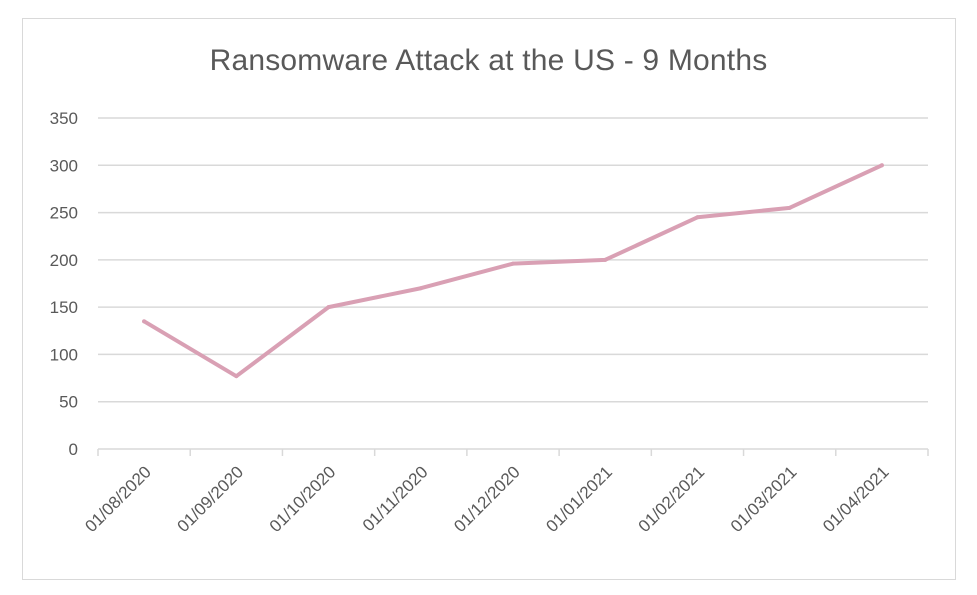 The image size is (977, 595). What do you see at coordinates (118, 499) in the screenshot?
I see `x-tick-label: 01/08/2020` at bounding box center [118, 499].